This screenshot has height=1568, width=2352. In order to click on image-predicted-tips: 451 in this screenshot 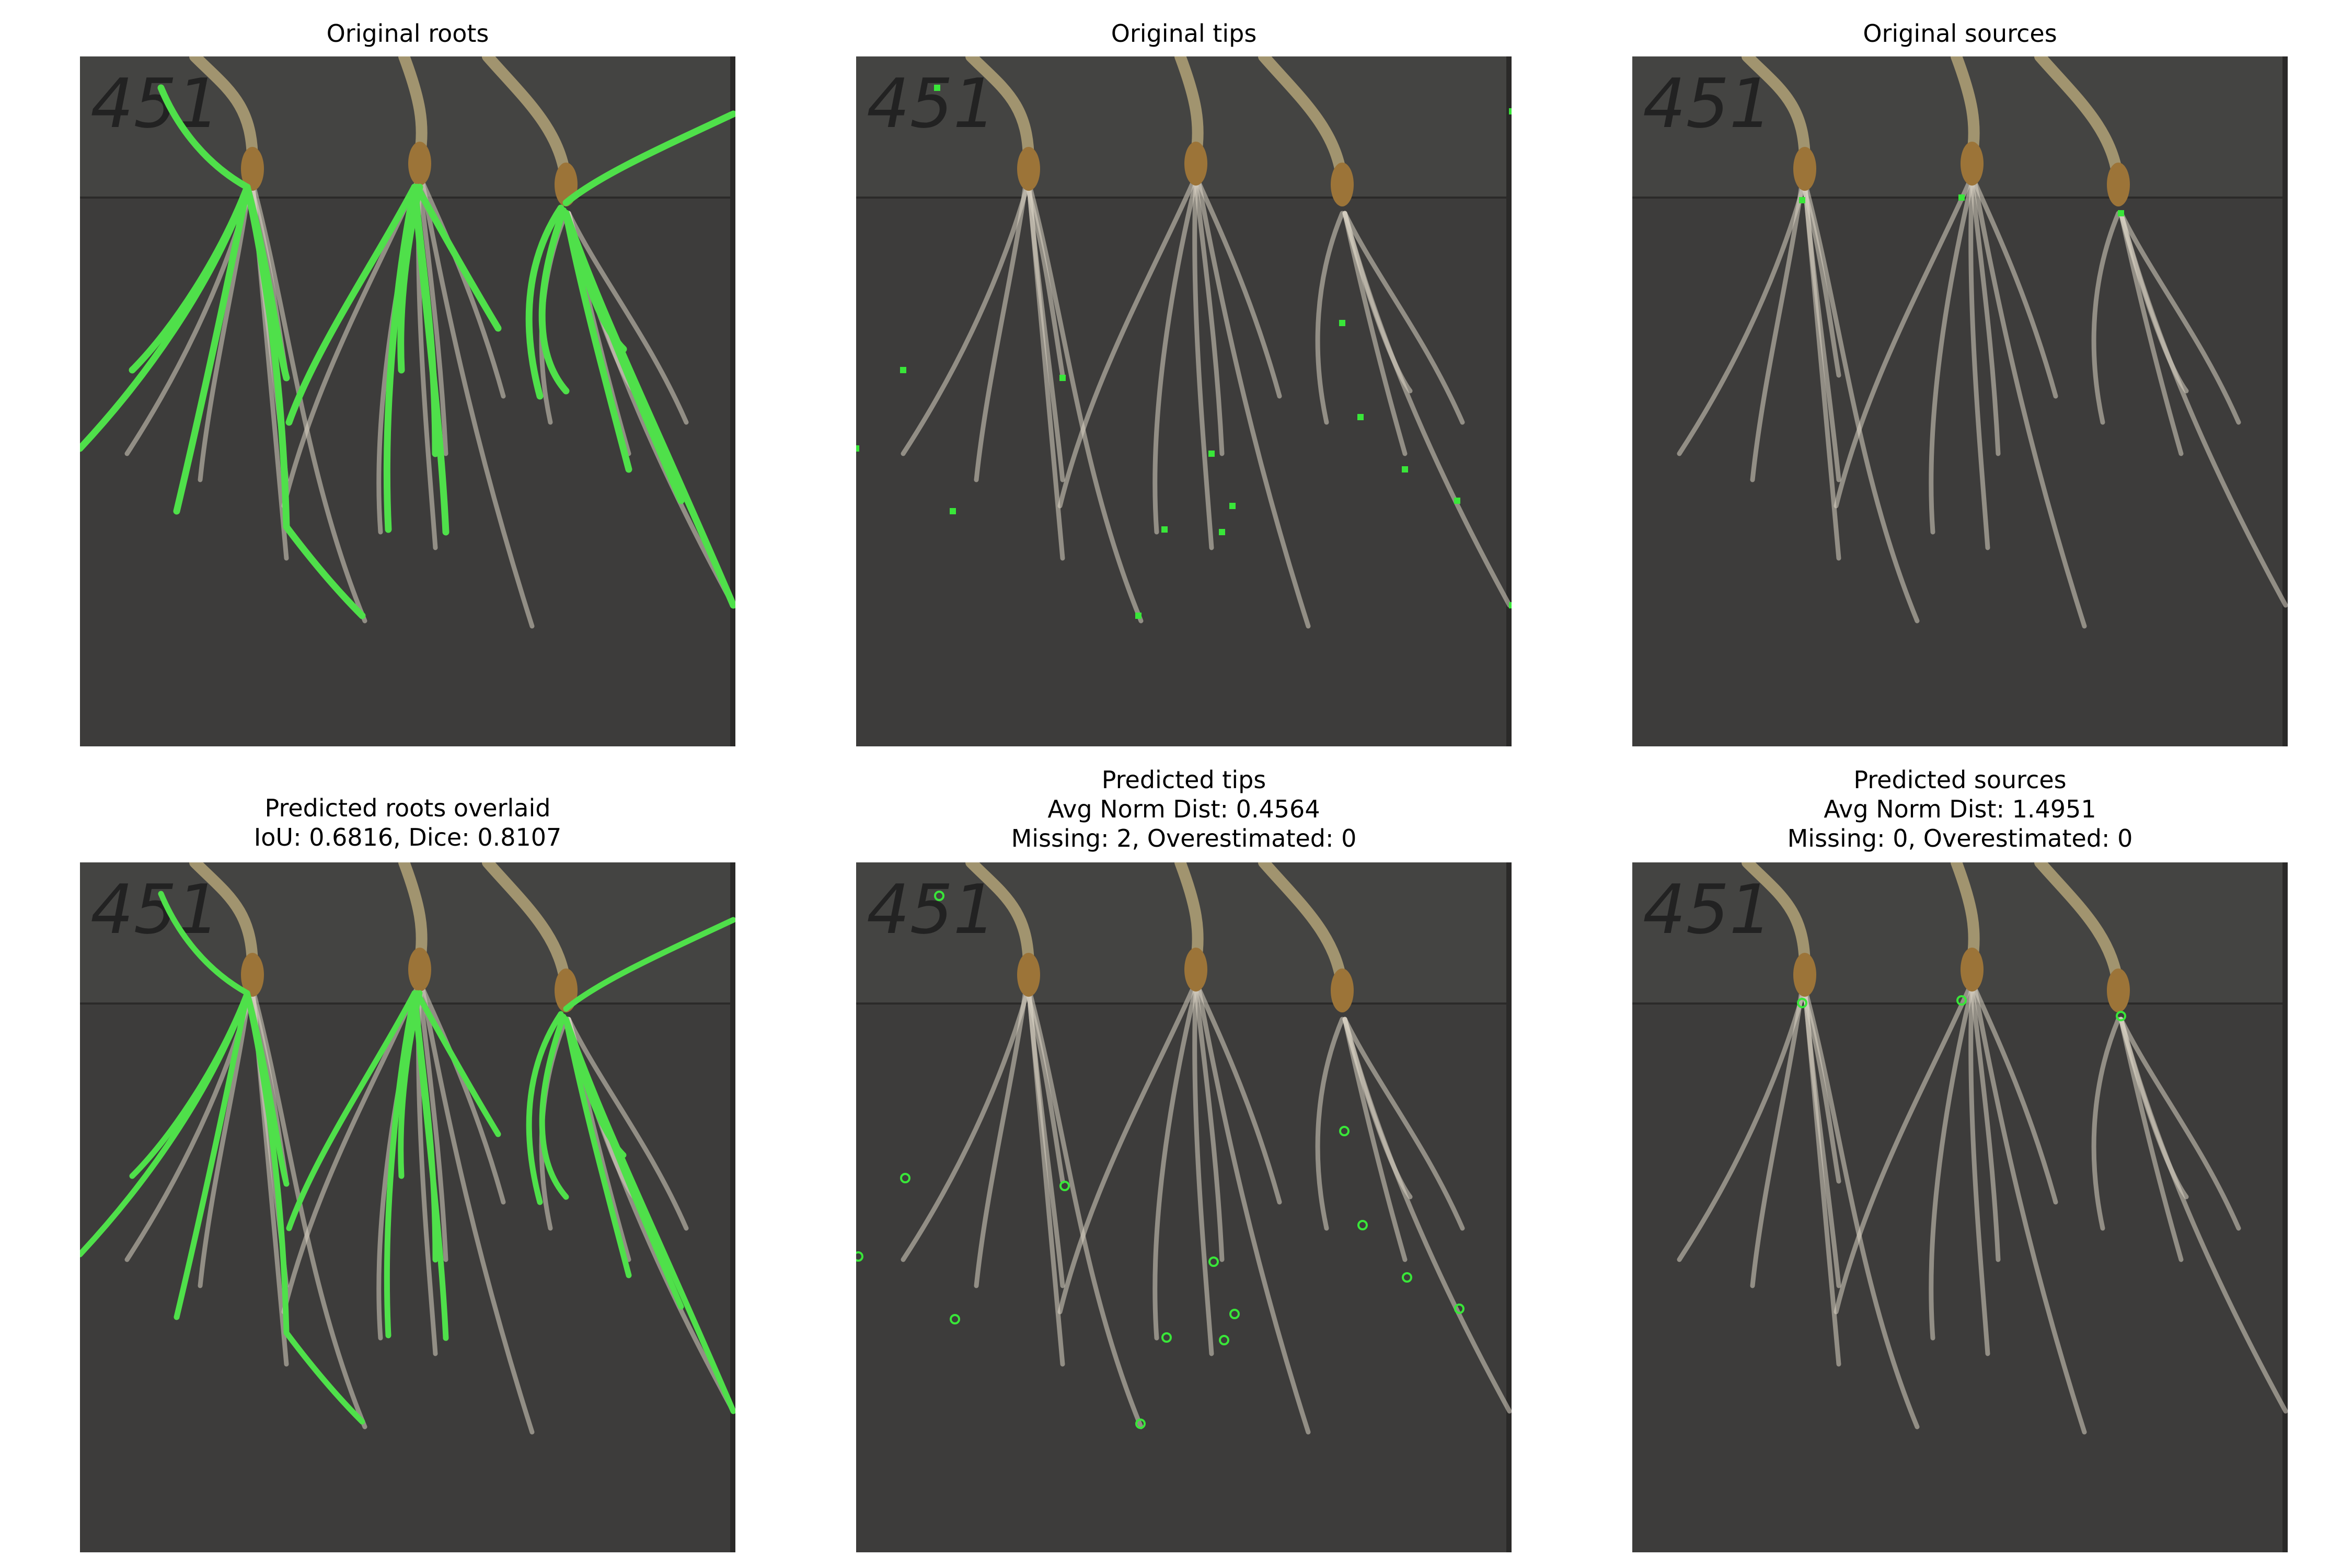, I will do `click(1184, 1207)`.